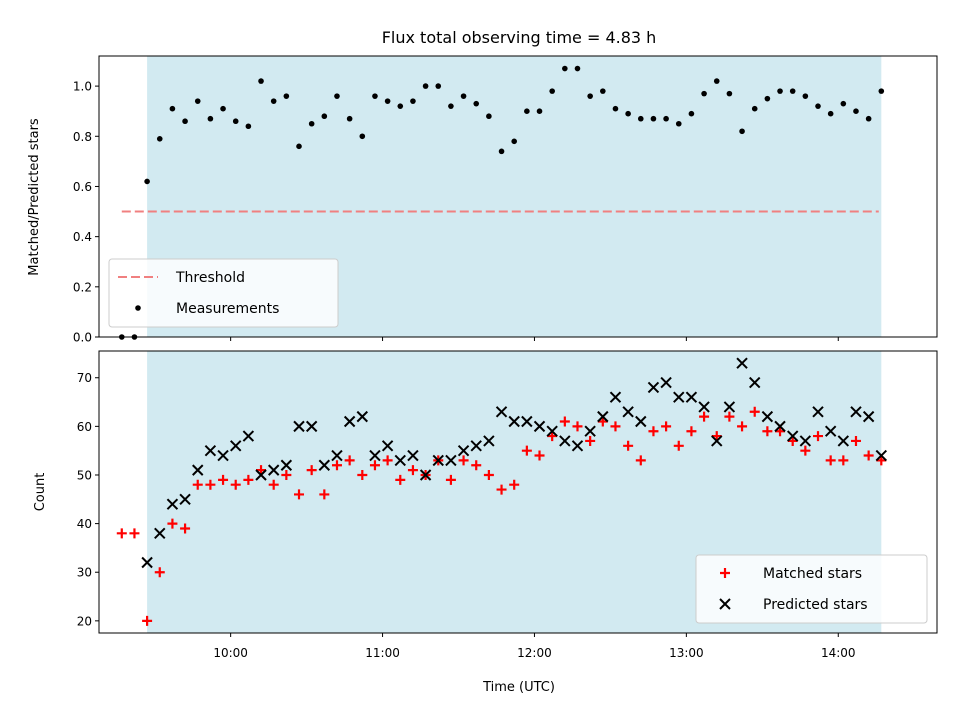  Describe the element at coordinates (82, 187) in the screenshot. I see `y-tick-label: 0.6` at that location.